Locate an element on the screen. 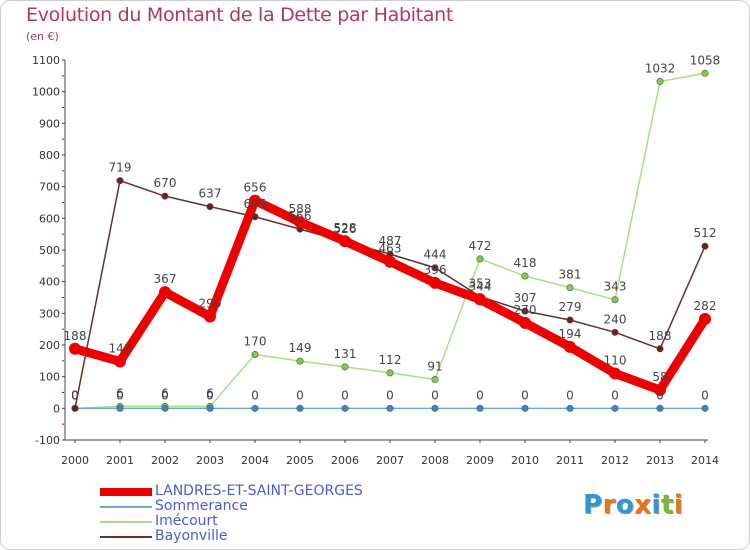  data-label: 487 is located at coordinates (390, 241).